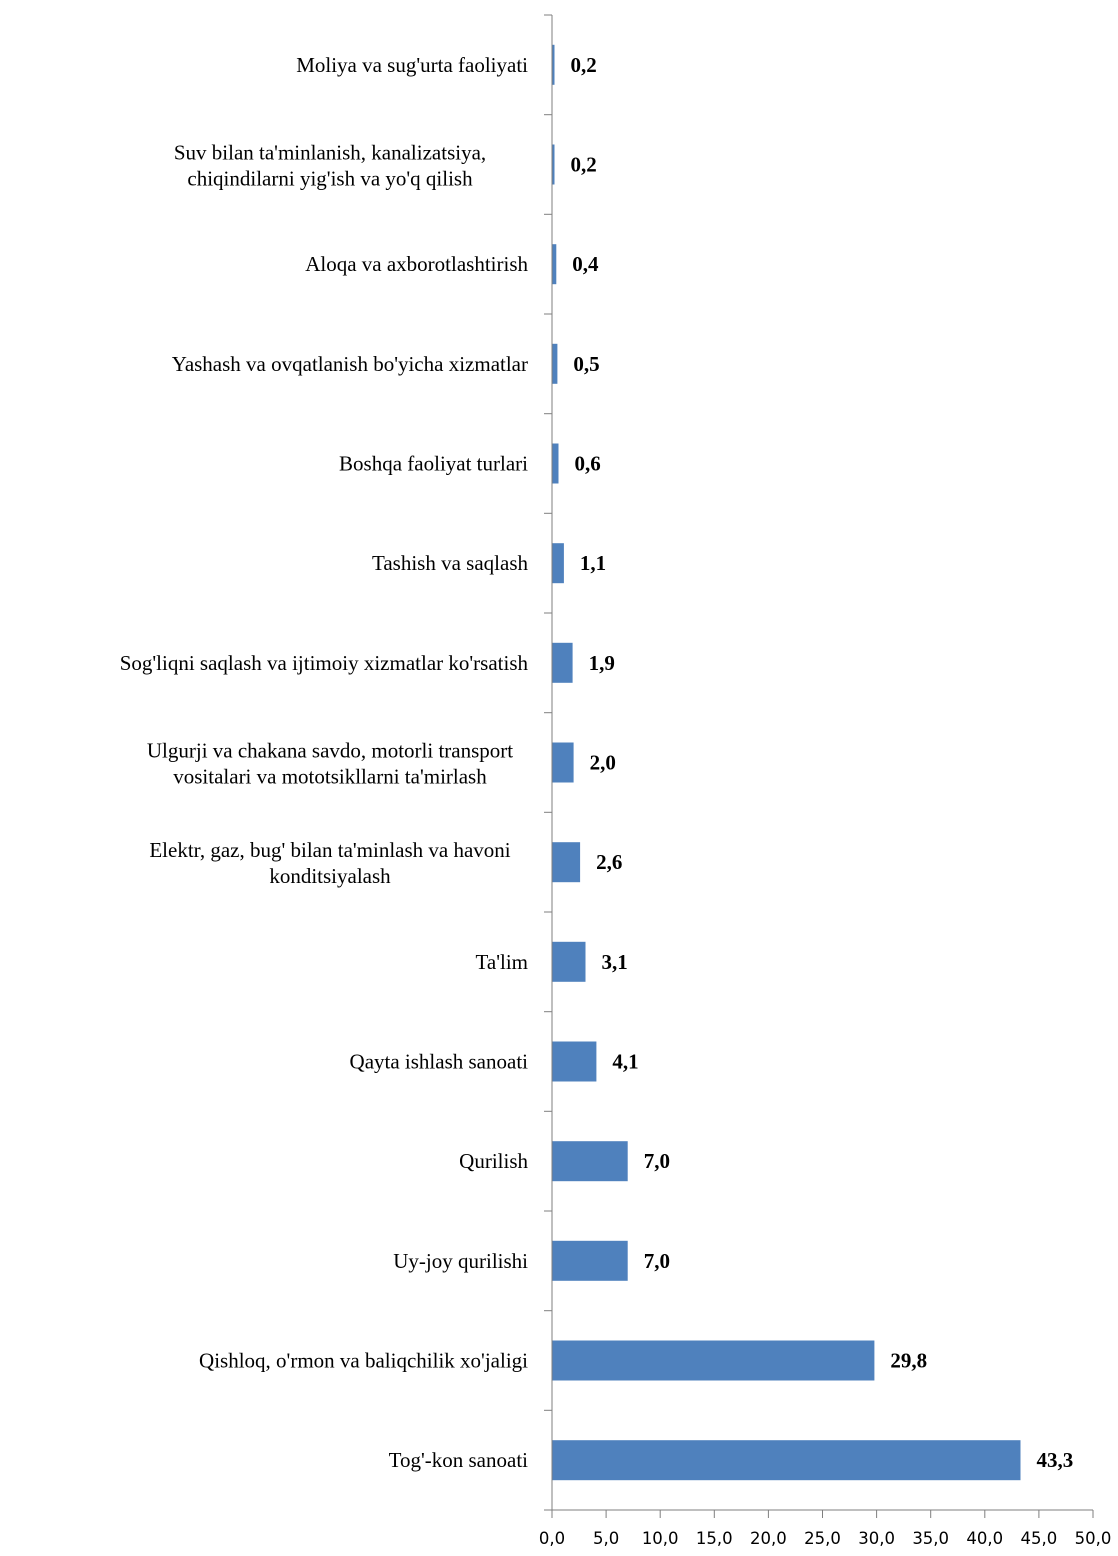  What do you see at coordinates (603, 763) in the screenshot?
I see `data-label: 2,0` at bounding box center [603, 763].